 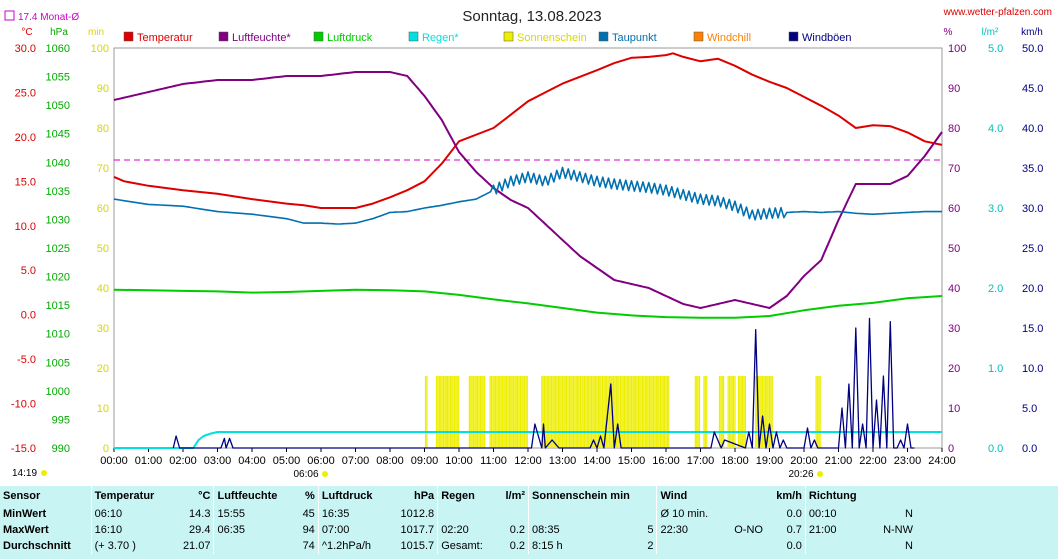 What do you see at coordinates (1029, 409) in the screenshot?
I see `tick-label-wind: 5.0` at bounding box center [1029, 409].